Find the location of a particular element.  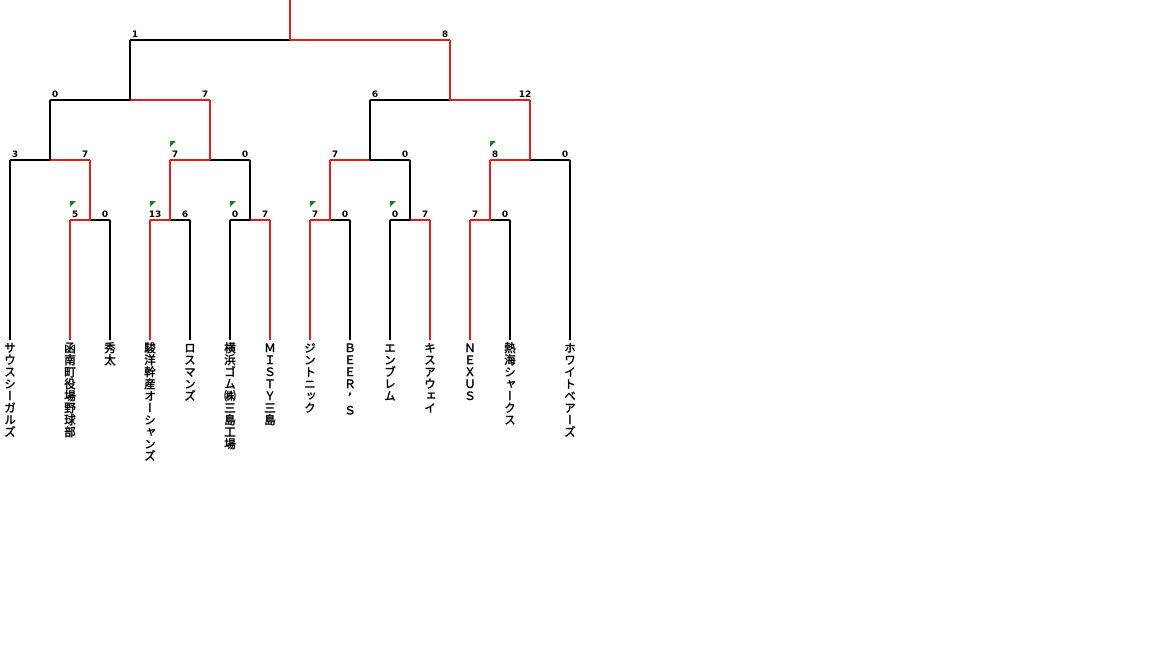

r2c-right-score: 0 is located at coordinates (405, 155).